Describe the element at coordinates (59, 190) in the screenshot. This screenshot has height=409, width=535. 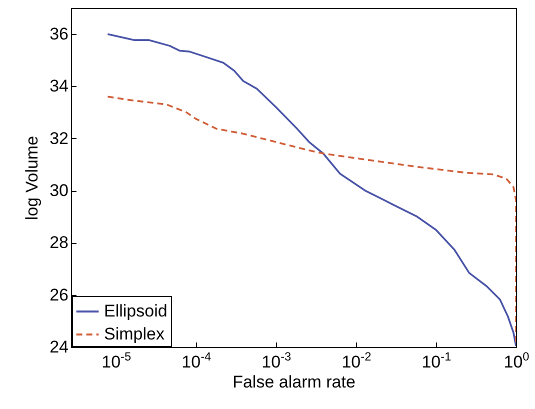
I see `y-tick-label: 30` at that location.